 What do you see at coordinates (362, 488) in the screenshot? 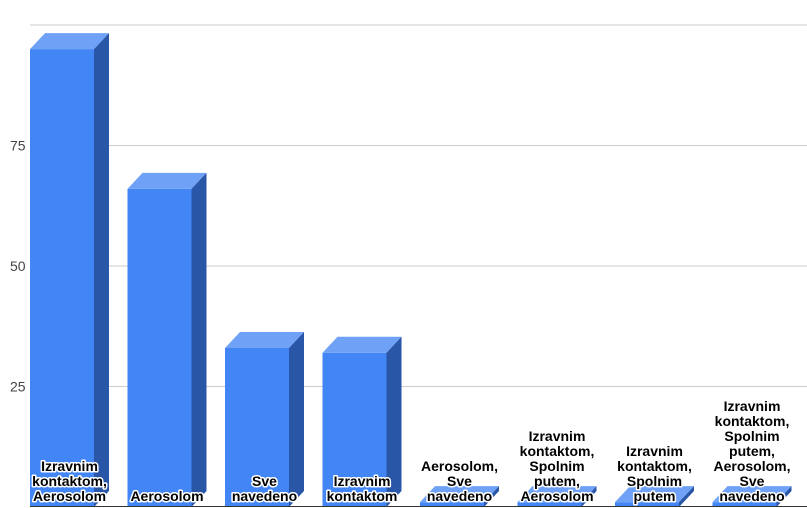
I see `category-label-4: Izravnim kontaktom` at bounding box center [362, 488].